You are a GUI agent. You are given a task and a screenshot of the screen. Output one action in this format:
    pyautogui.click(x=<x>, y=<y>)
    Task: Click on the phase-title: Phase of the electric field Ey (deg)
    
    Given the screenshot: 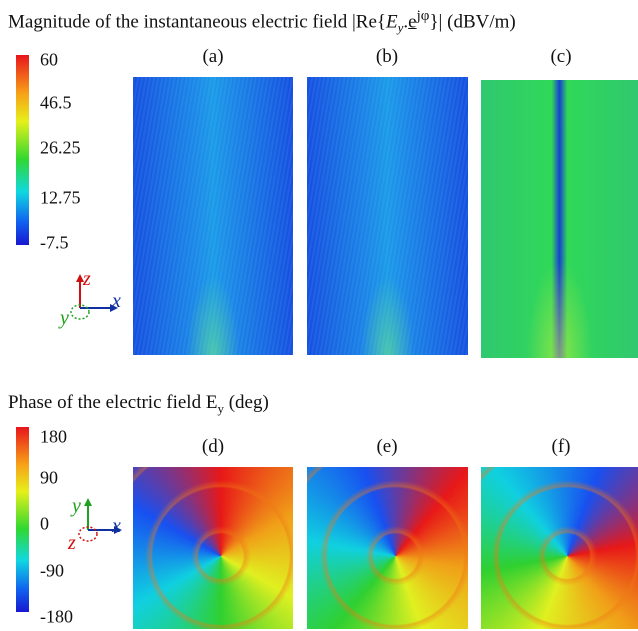 What is the action you would take?
    pyautogui.click(x=138, y=404)
    